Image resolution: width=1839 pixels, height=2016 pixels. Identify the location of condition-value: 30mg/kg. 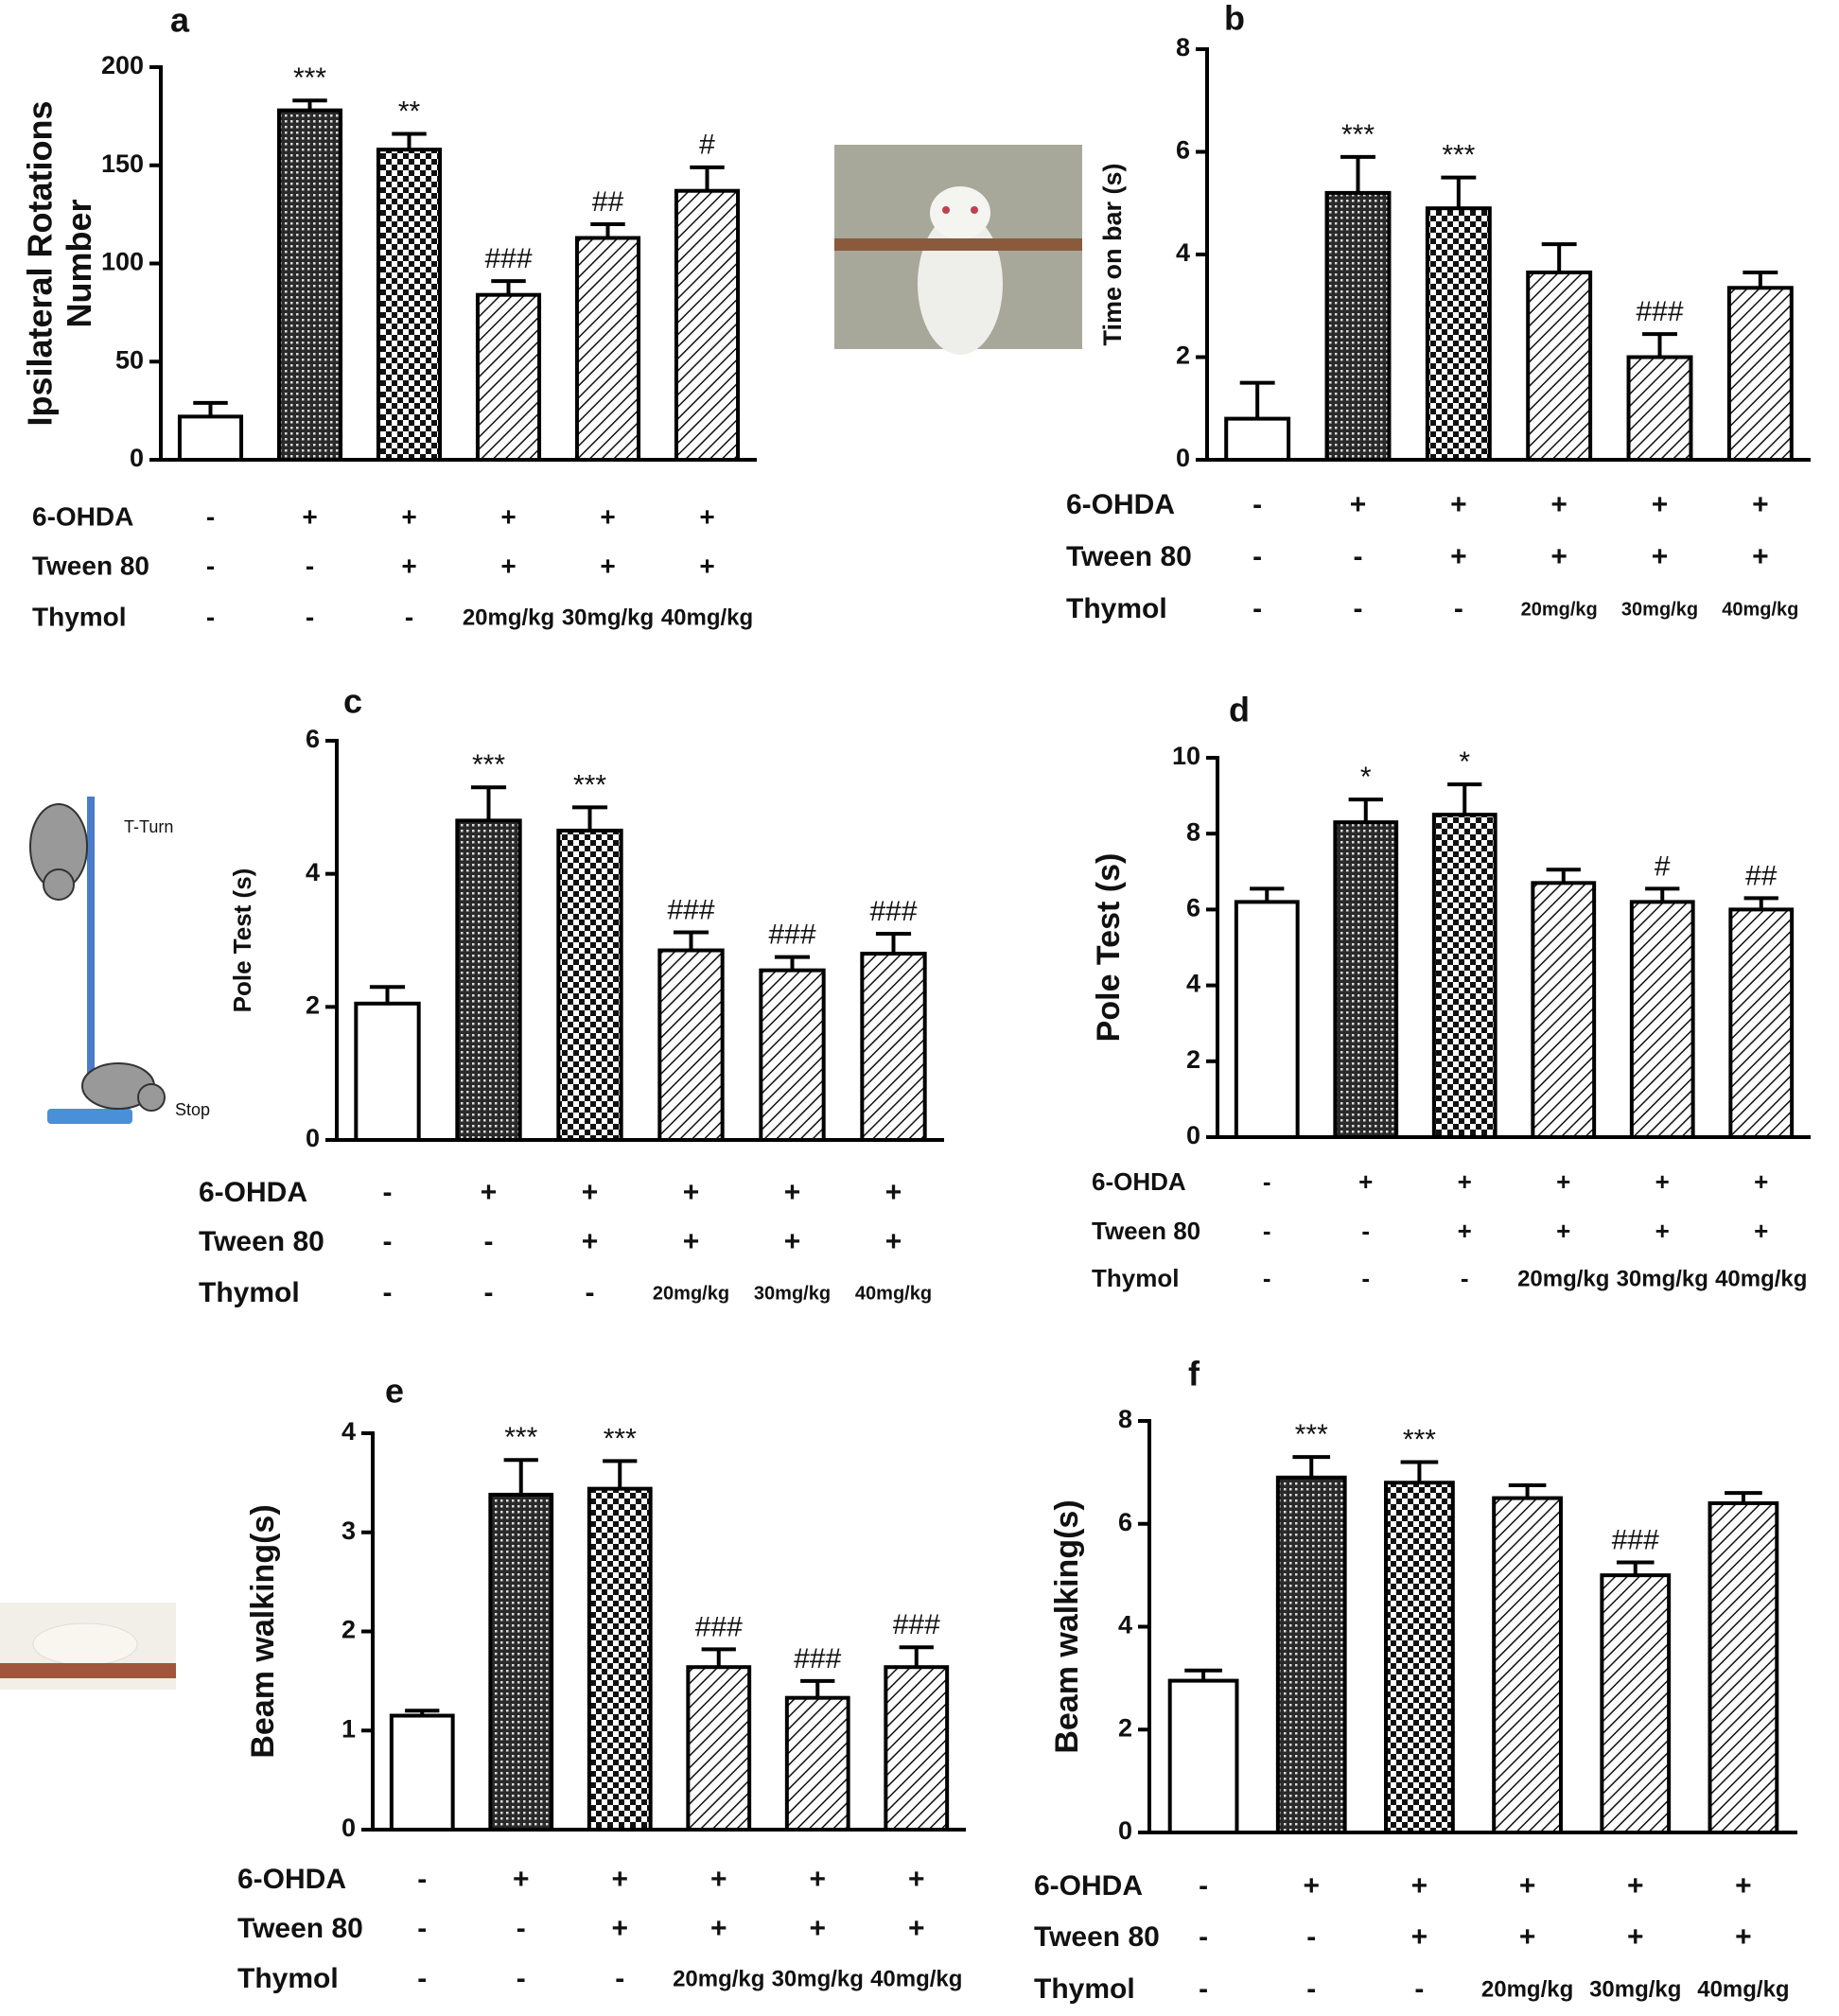
(1662, 1278).